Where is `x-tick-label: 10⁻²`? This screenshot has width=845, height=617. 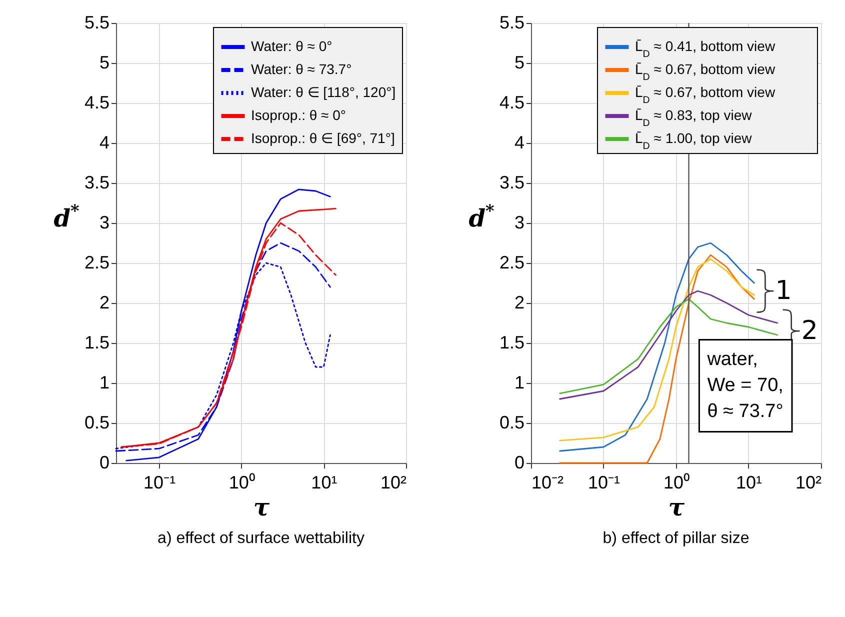
x-tick-label: 10⁻² is located at coordinates (548, 482).